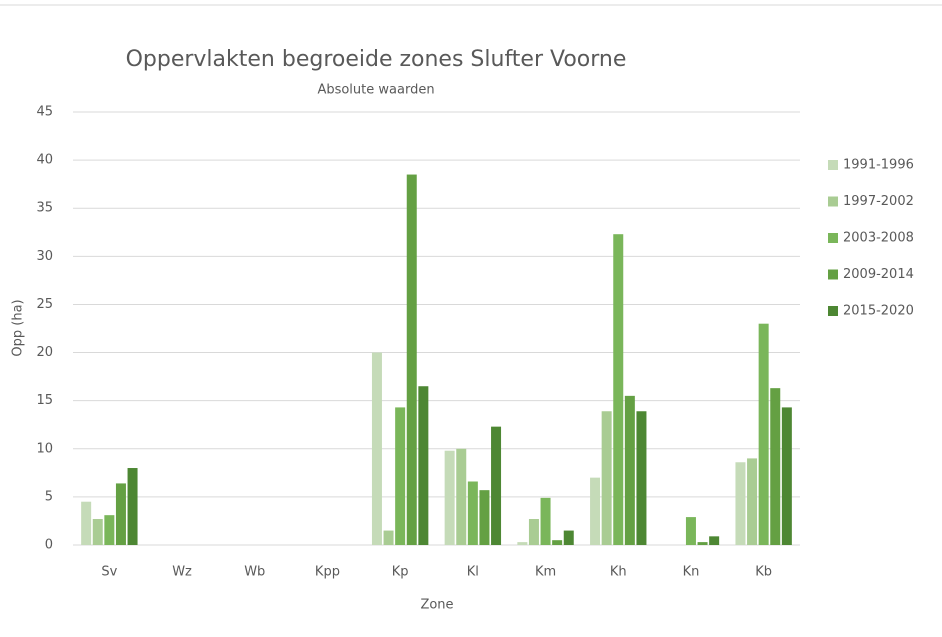 Image resolution: width=942 pixels, height=637 pixels. Describe the element at coordinates (44, 208) in the screenshot. I see `y-tick-label: 35` at that location.